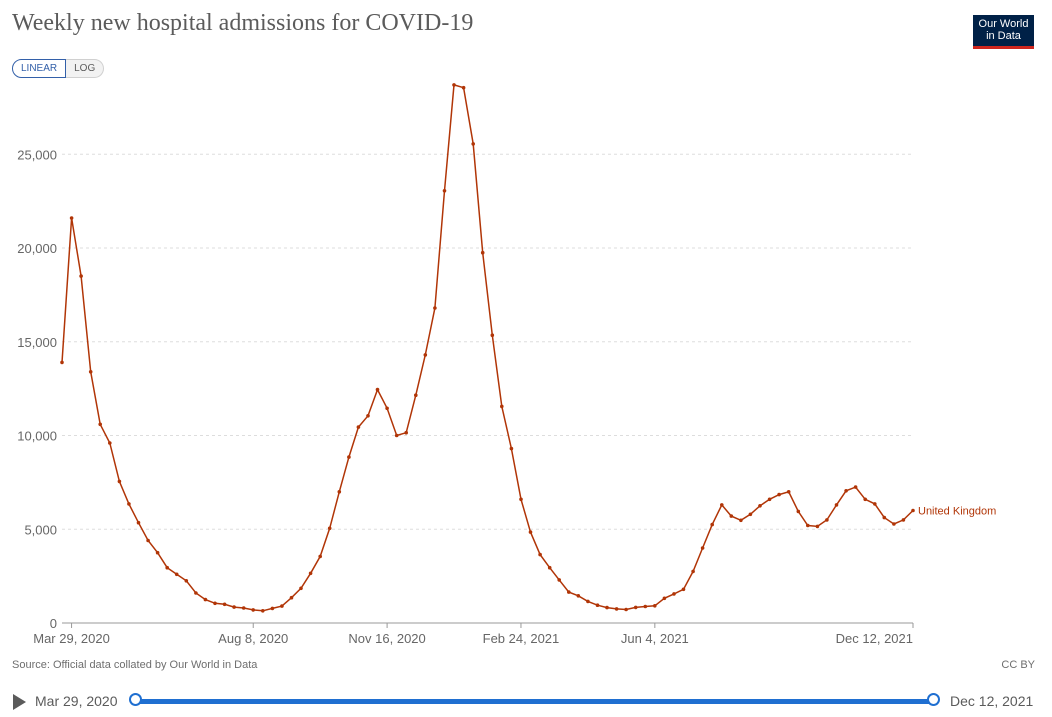 This screenshot has height=717, width=1052. What do you see at coordinates (386, 638) in the screenshot?
I see `x-tick-label: Nov 16, 2020` at bounding box center [386, 638].